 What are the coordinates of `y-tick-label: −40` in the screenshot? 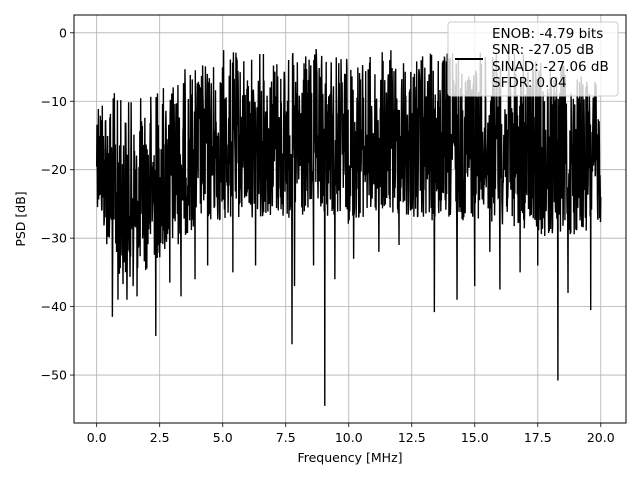 It's located at (54, 306).